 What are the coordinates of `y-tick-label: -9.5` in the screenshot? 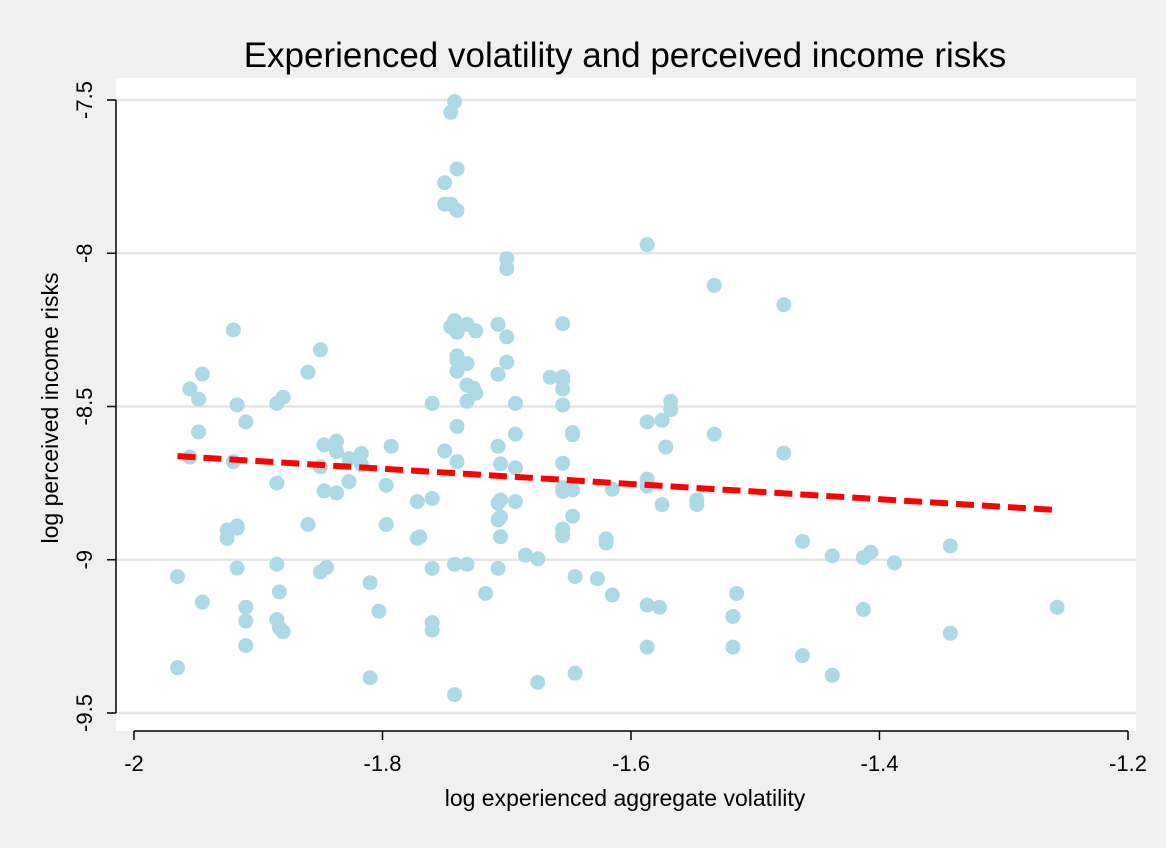 It's located at (84, 713).